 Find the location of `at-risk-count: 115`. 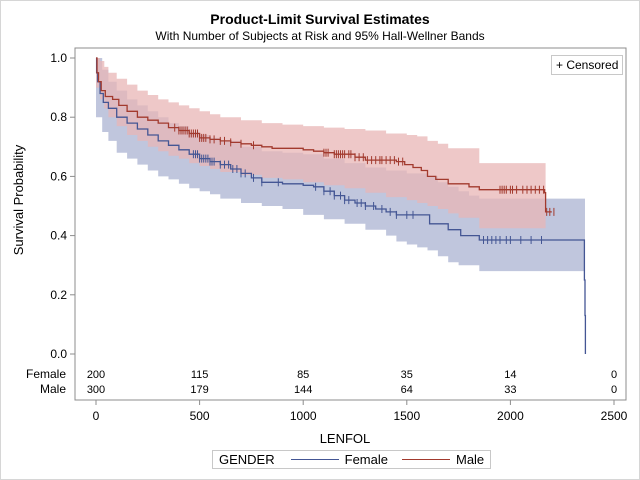

at-risk-count: 115 is located at coordinates (200, 375).